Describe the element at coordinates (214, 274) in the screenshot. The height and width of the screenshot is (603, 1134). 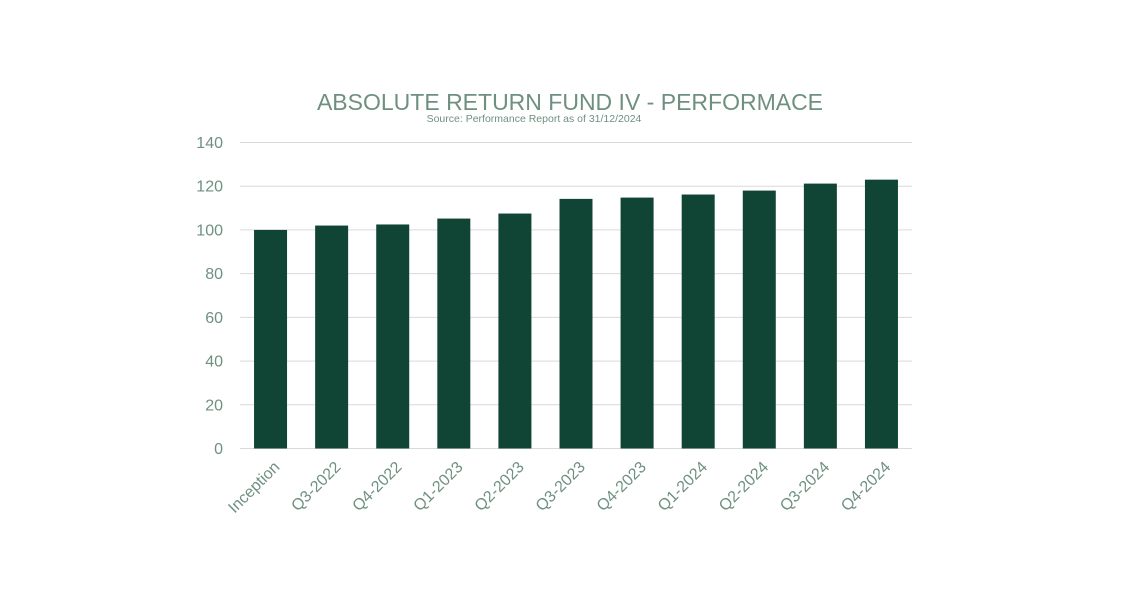
I see `y-tick-label: 80` at that location.